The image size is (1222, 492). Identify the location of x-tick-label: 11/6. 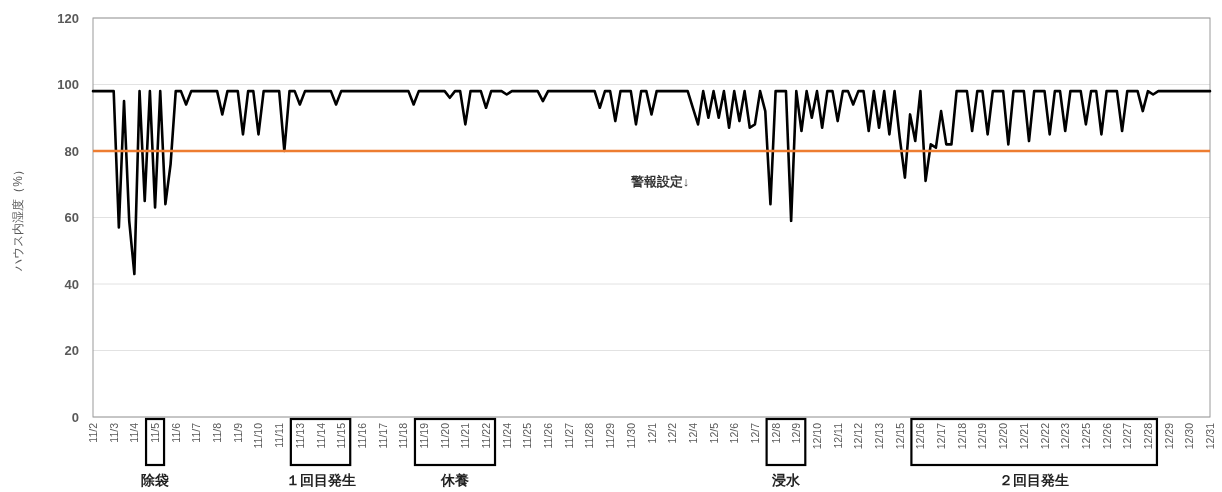
(175, 432).